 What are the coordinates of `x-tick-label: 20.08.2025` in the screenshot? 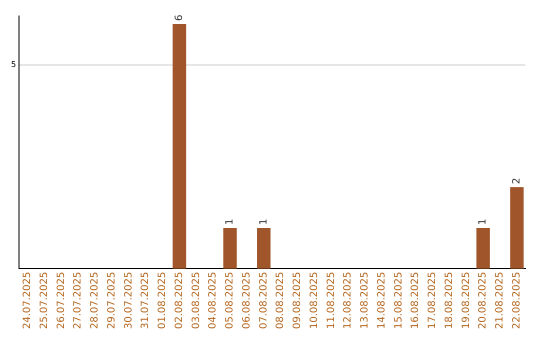 It's located at (483, 301).